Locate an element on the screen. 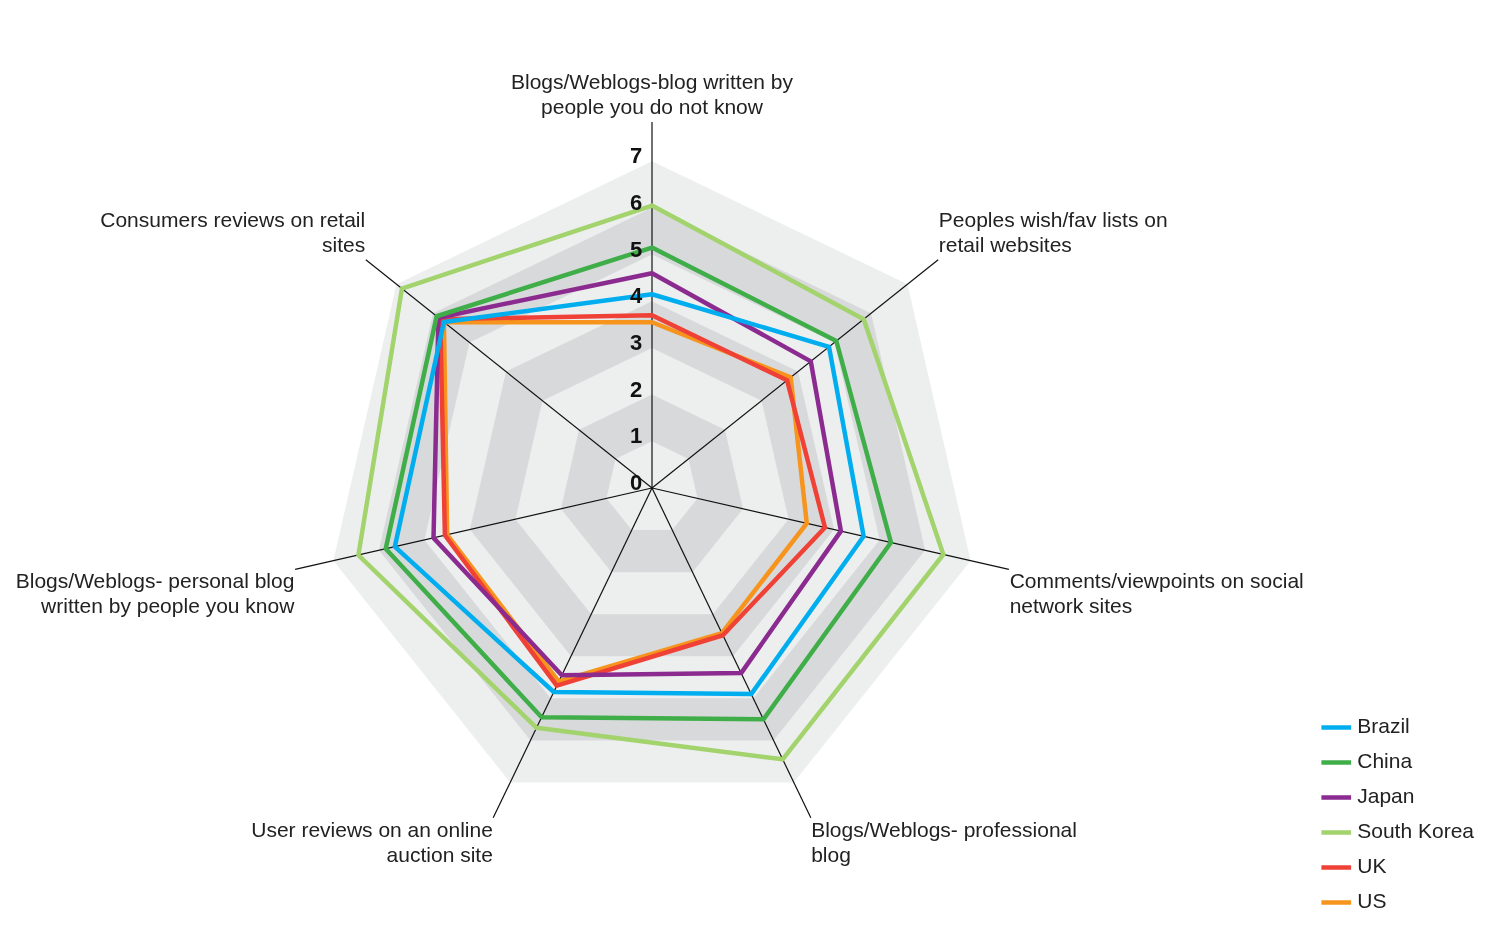 This screenshot has height=931, width=1494. spoke-label: Blogs/Weblogs- professional blog is located at coordinates (944, 842).